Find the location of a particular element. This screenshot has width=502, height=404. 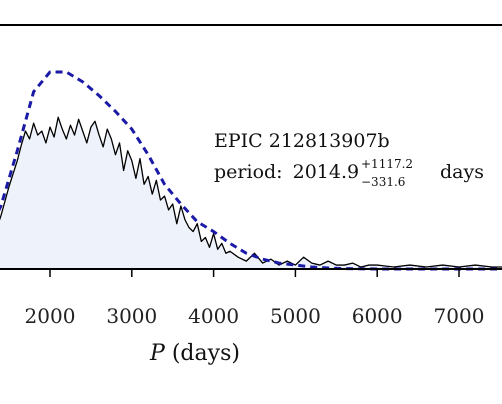

x-axis-label-variable: P is located at coordinates (157, 353).